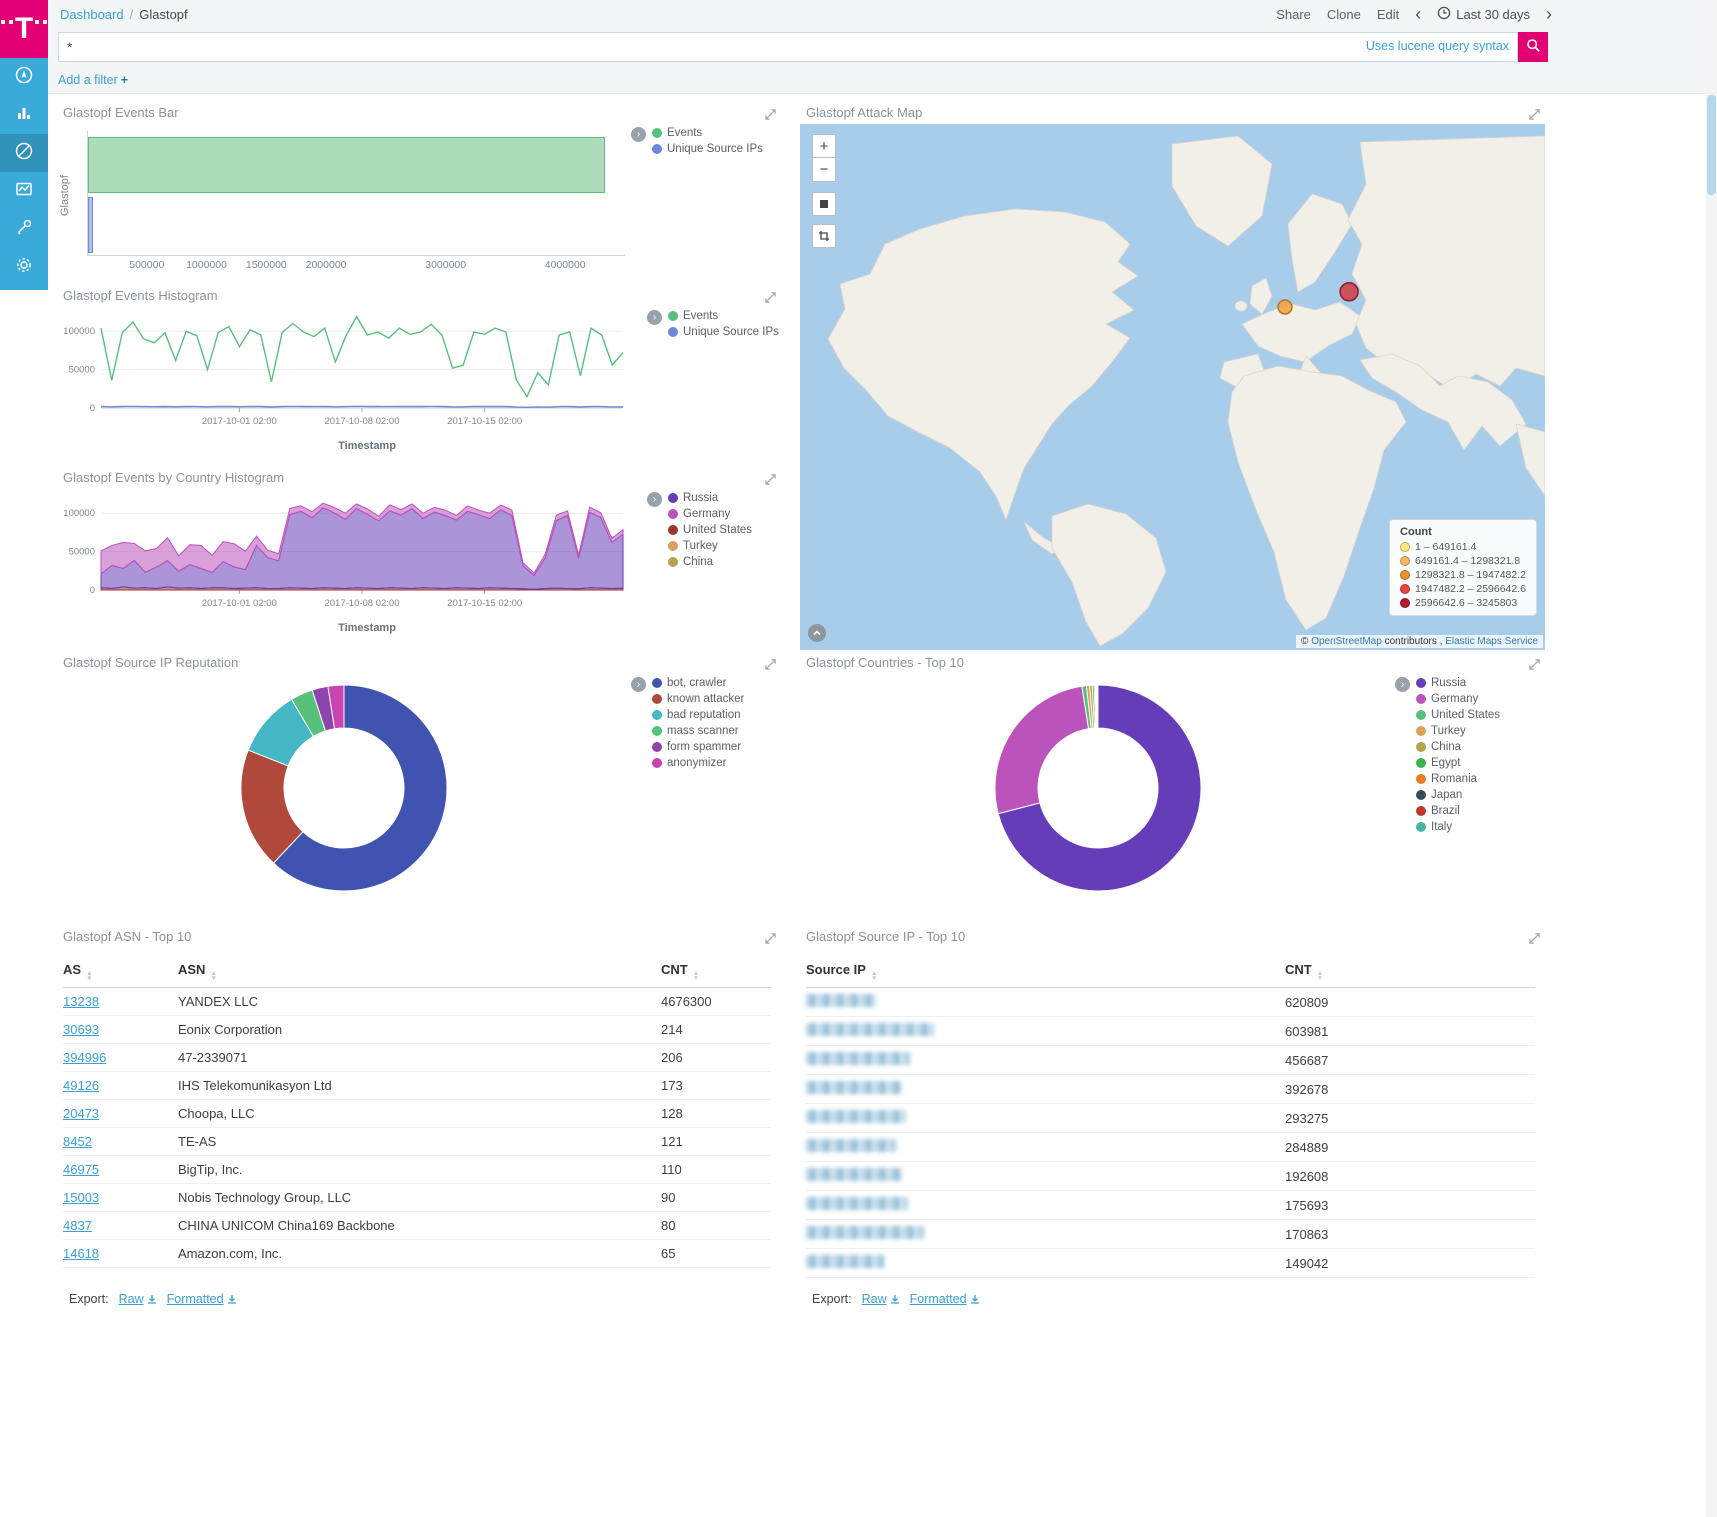 The image size is (1717, 1517). What do you see at coordinates (824, 146) in the screenshot?
I see `zoom-in-button: +` at bounding box center [824, 146].